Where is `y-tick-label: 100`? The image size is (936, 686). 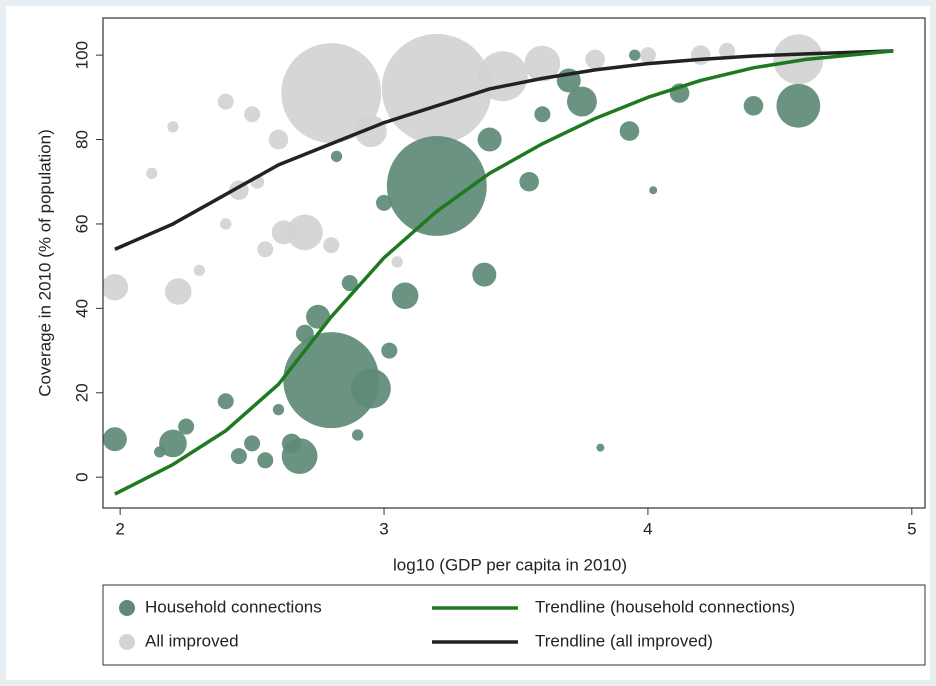
y-tick-label: 100 is located at coordinates (81, 55).